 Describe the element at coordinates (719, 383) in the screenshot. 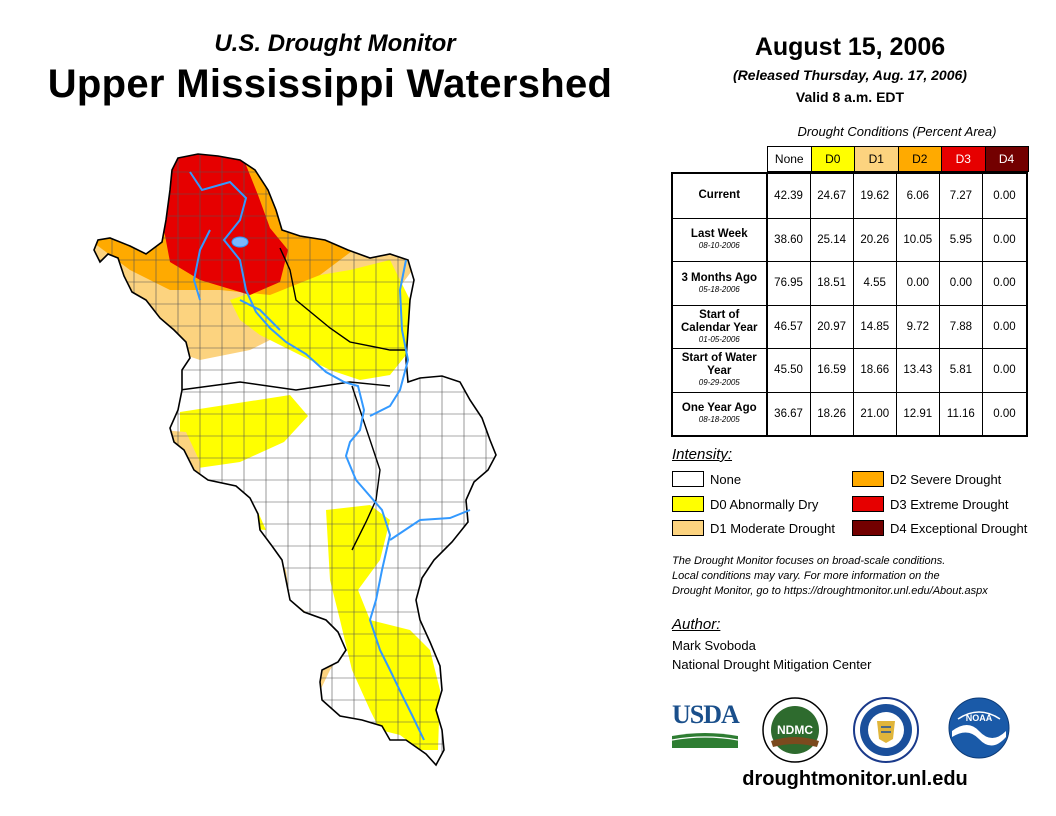

I see `row-date: 09-29-2005` at that location.